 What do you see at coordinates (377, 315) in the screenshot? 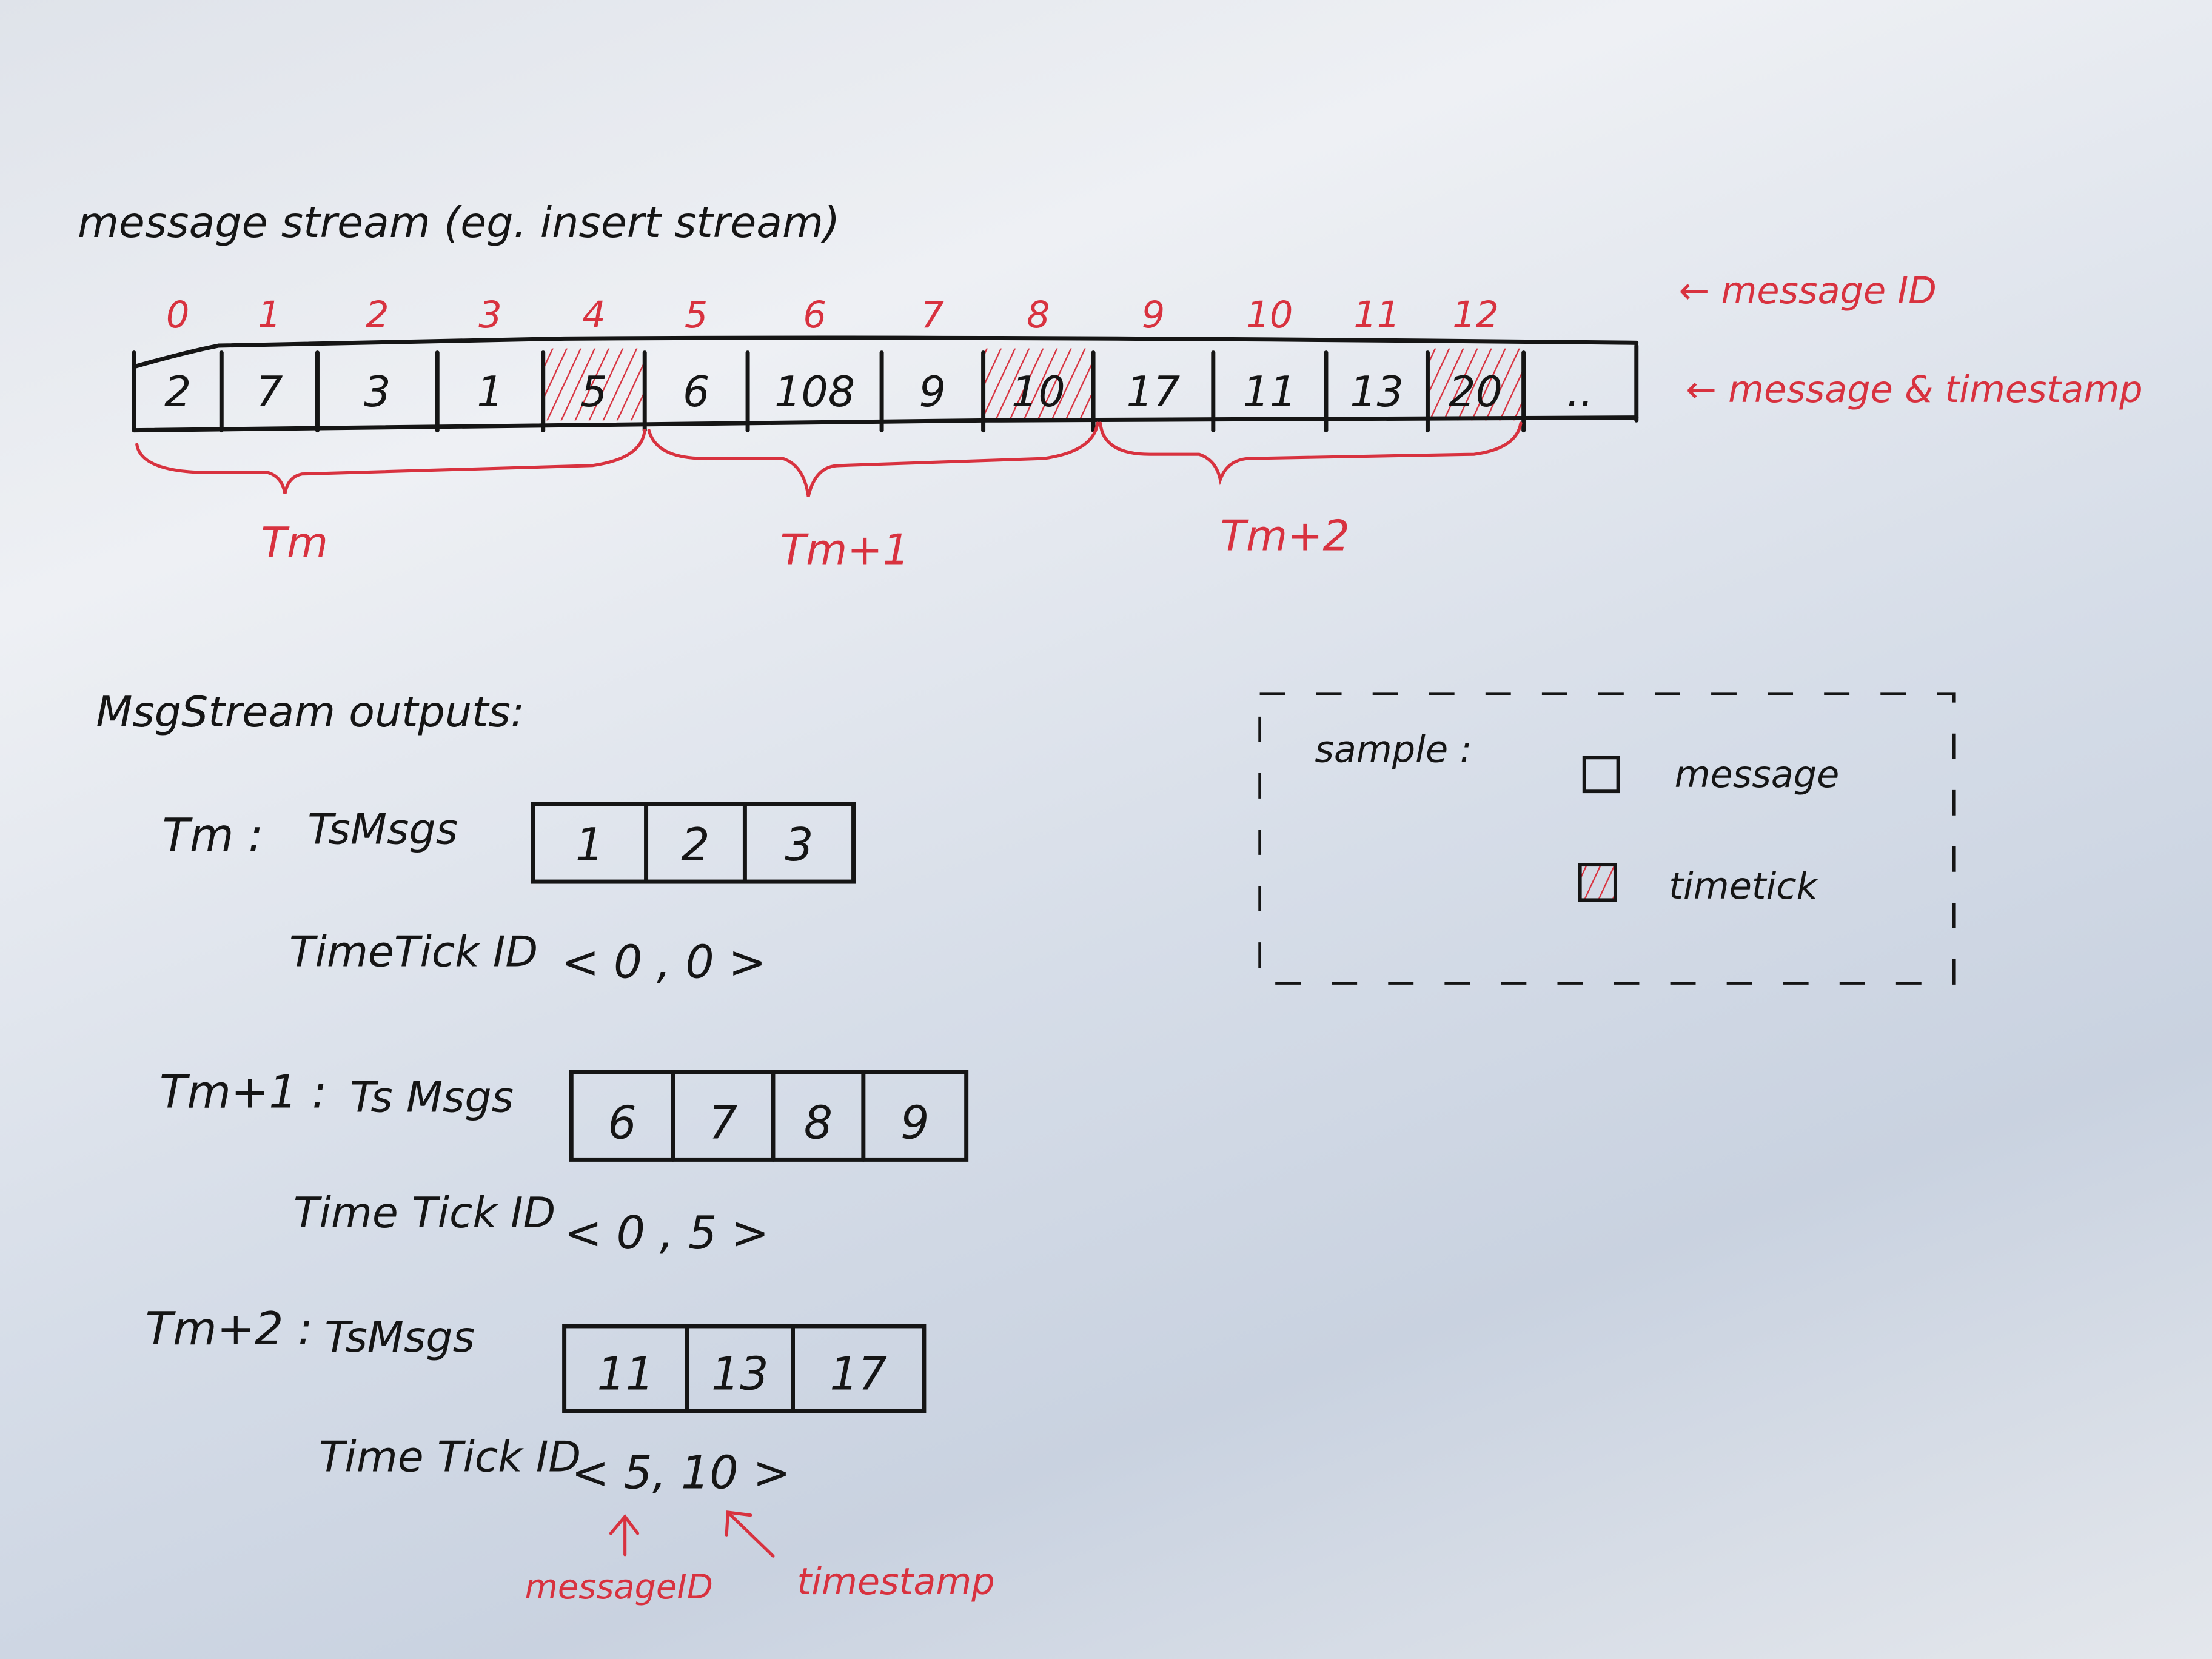
I see `message-id-label: 2` at bounding box center [377, 315].